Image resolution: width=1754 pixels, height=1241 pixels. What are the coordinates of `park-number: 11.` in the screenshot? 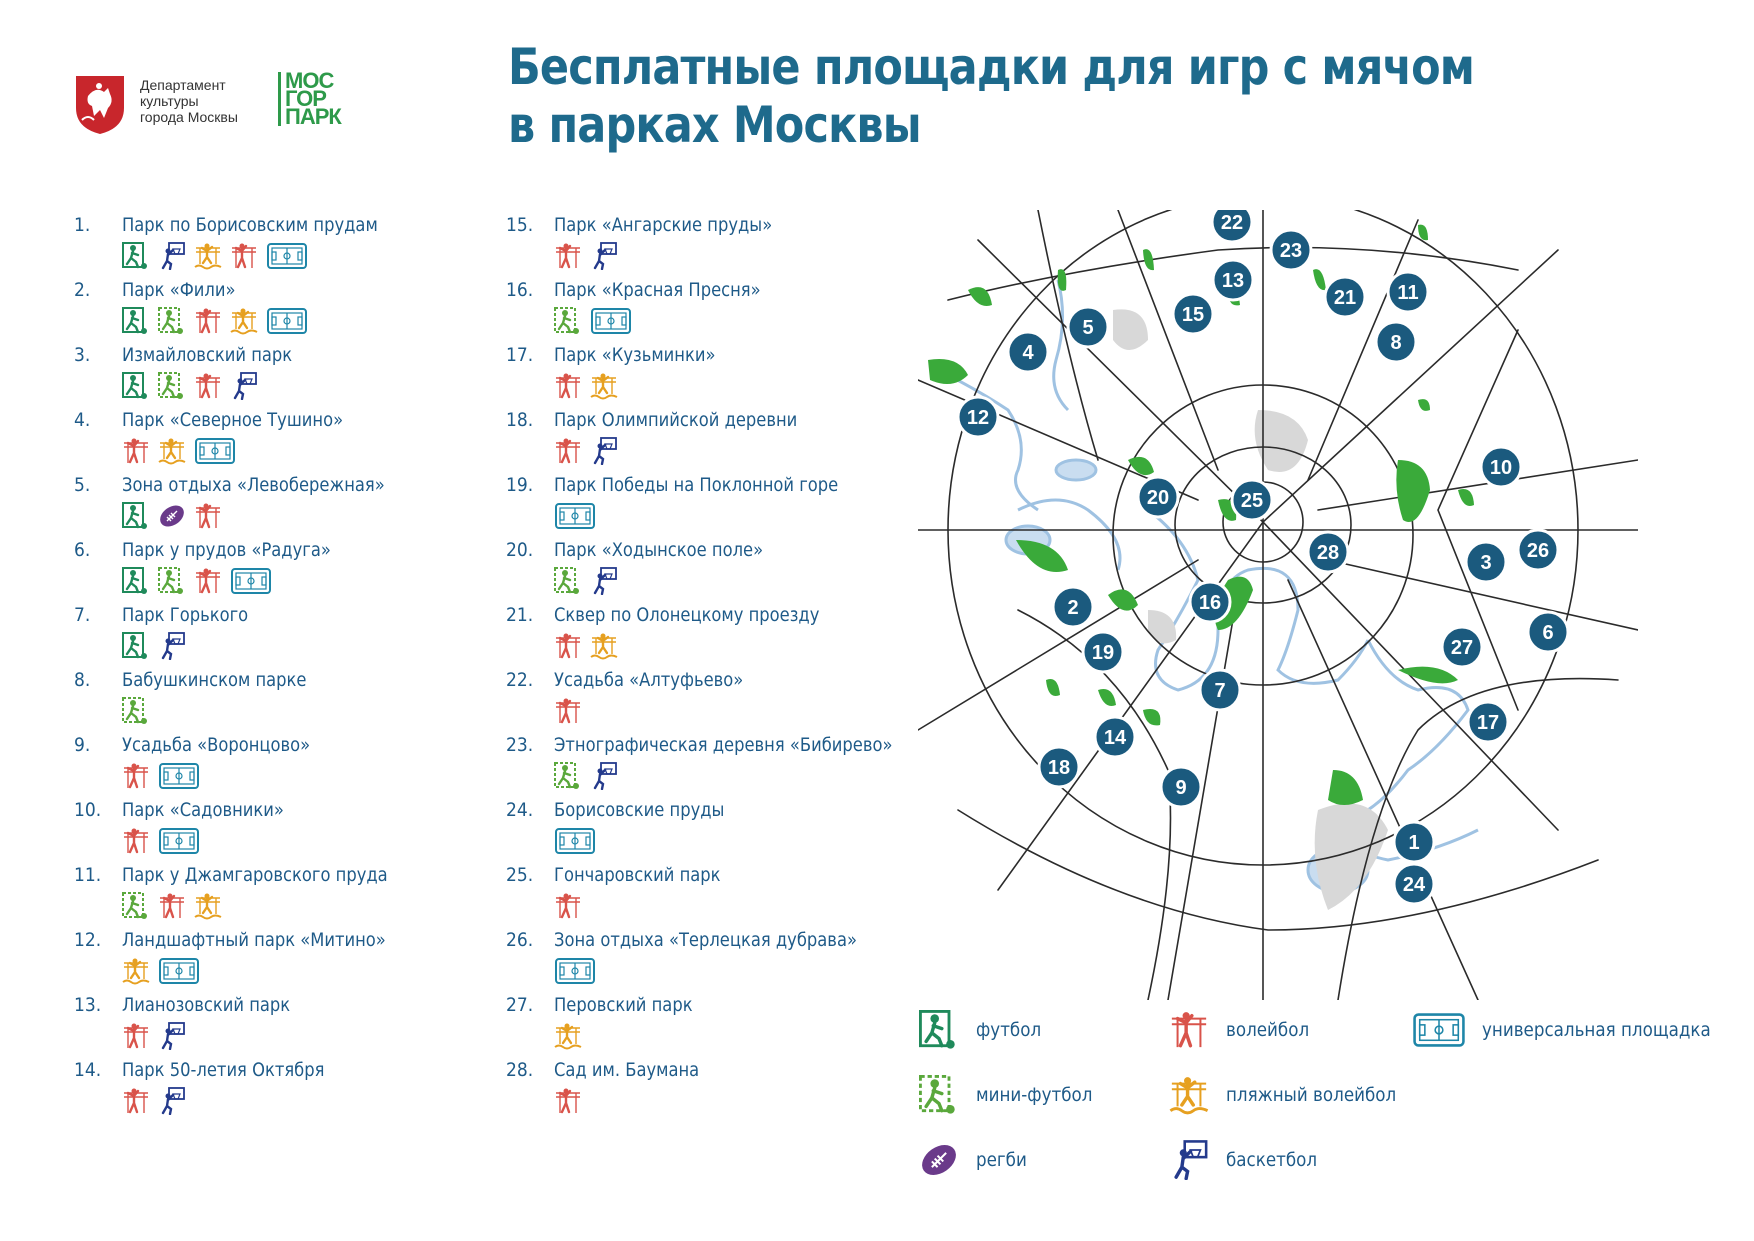 It's located at (88, 875).